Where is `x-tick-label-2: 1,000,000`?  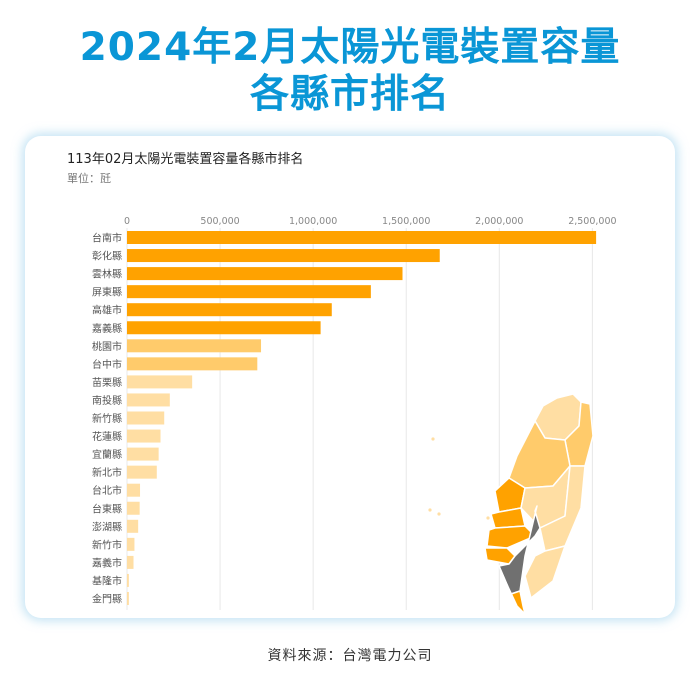 x-tick-label-2: 1,000,000 is located at coordinates (313, 221).